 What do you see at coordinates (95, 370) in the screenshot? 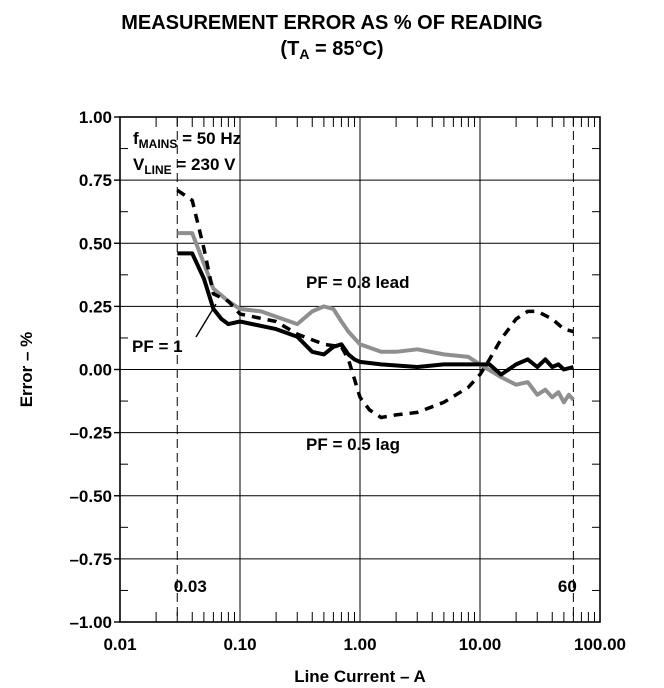
I see `y-tick-label: 0.00` at bounding box center [95, 370].